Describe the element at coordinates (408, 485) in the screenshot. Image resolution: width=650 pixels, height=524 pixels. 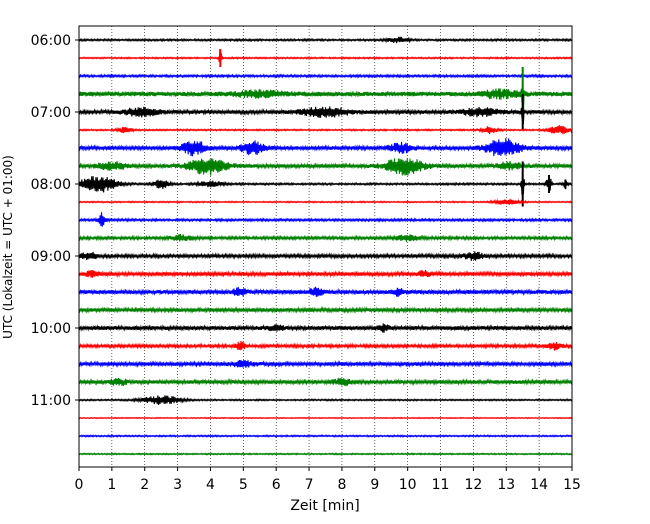
I see `x-tick-label: 10` at that location.